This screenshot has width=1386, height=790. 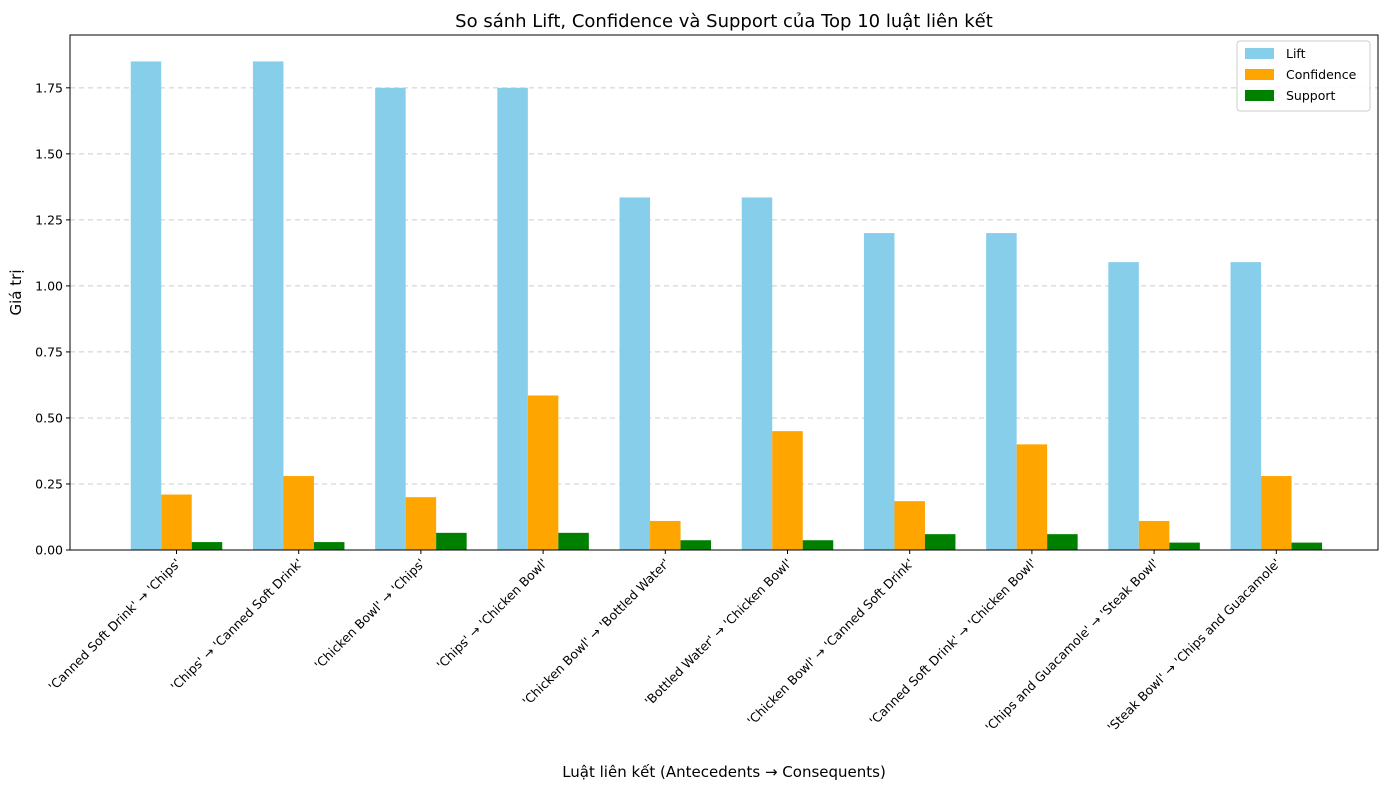 I want to click on support-legend-label: Support, so click(x=1311, y=95).